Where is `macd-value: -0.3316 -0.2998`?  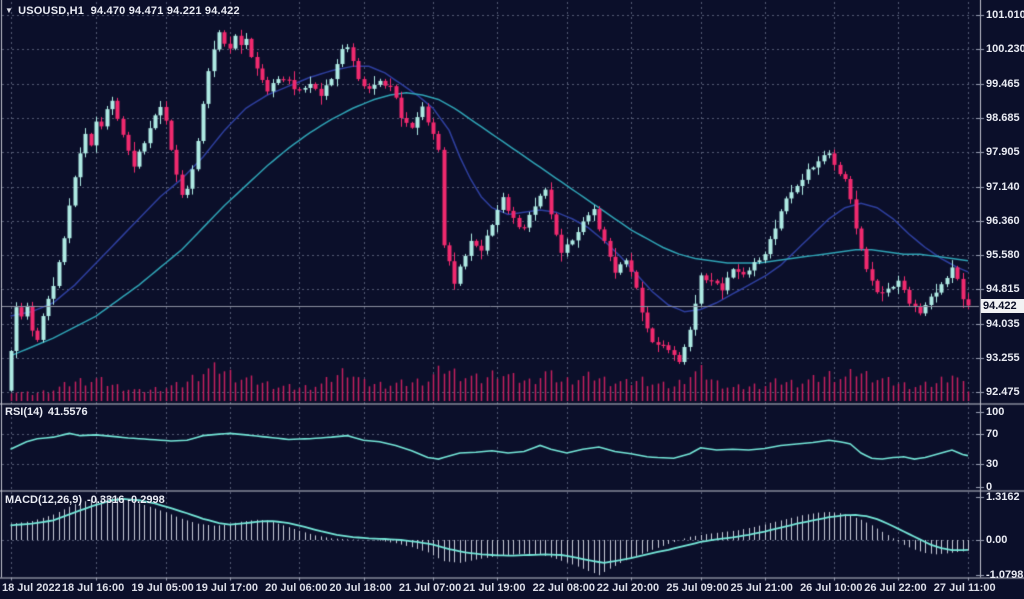
macd-value: -0.3316 -0.2998 is located at coordinates (126, 500).